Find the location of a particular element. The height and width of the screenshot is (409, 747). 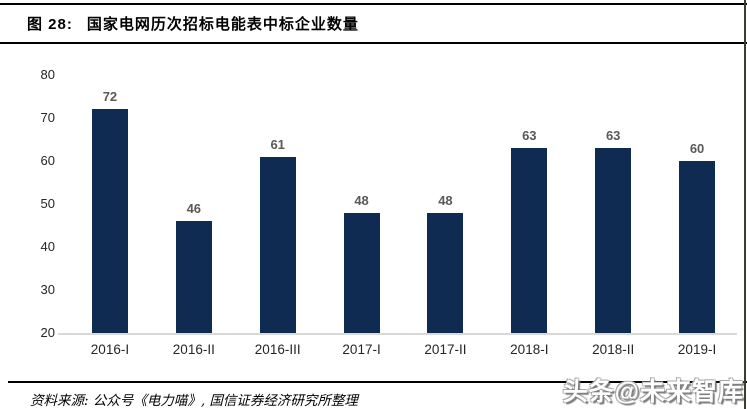

x-axis-tick-label: 2016-I is located at coordinates (110, 349).